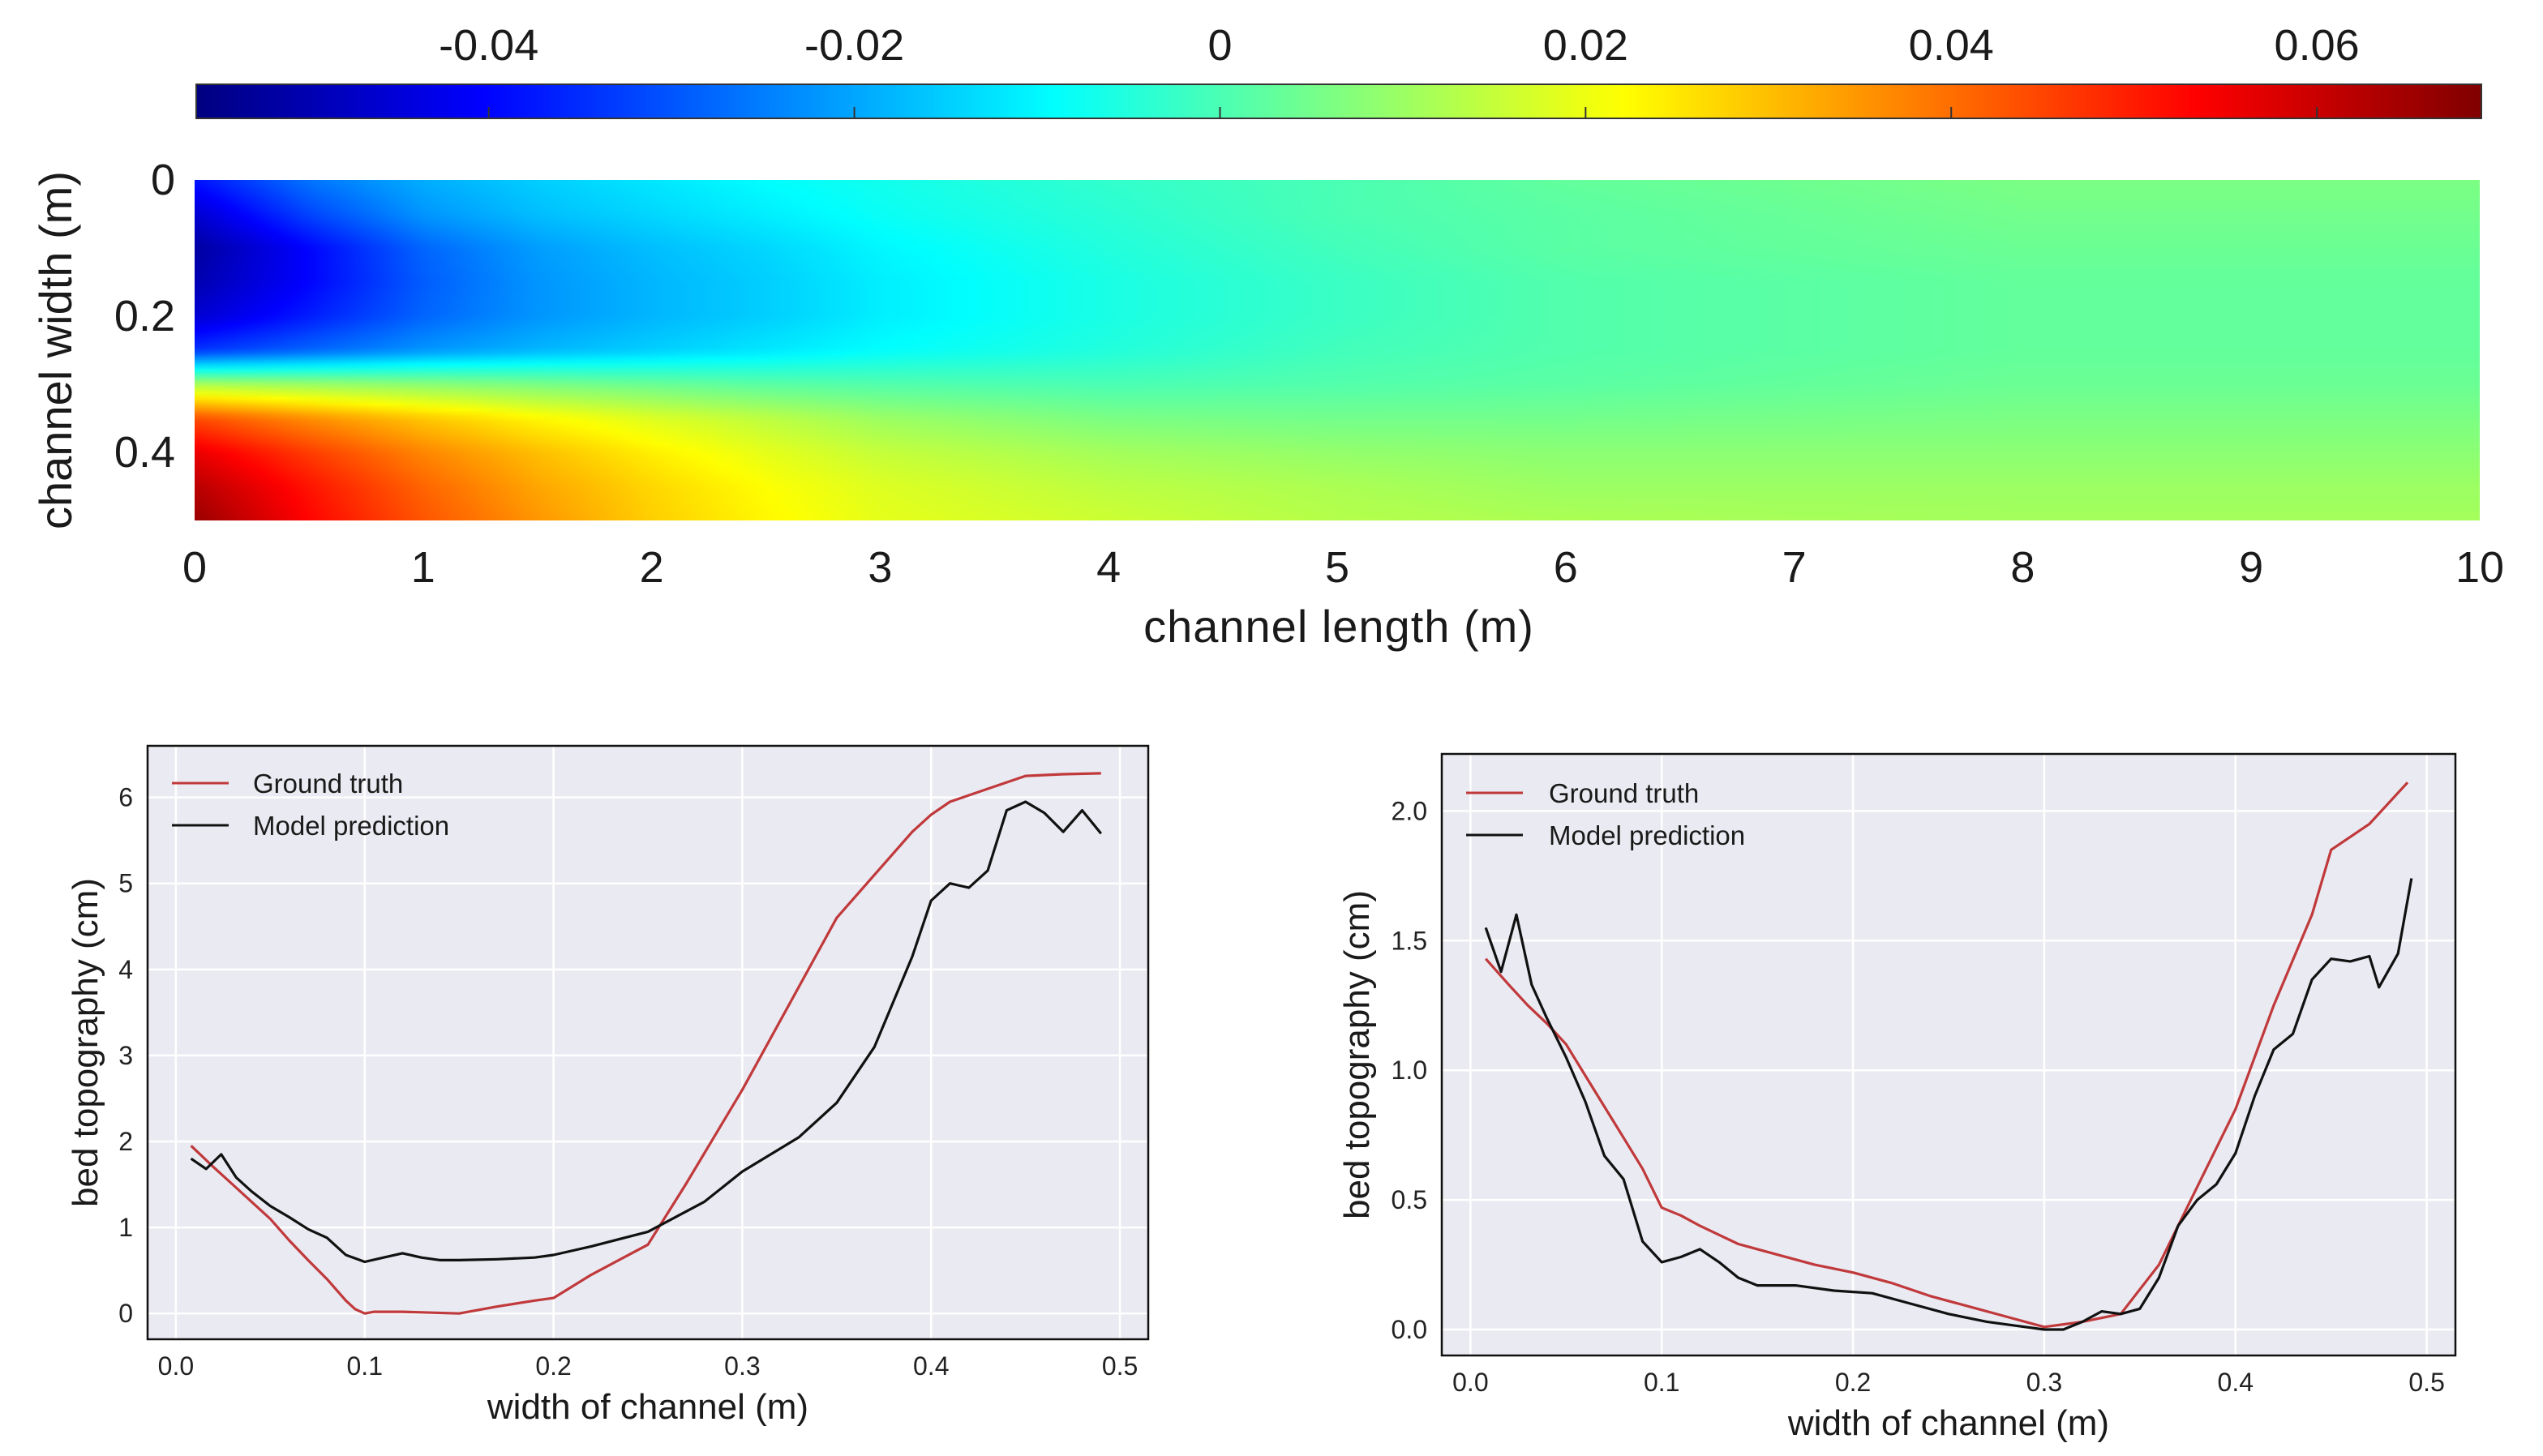  I want to click on y-axis-label-right: bed topography (cm), so click(1357, 1055).